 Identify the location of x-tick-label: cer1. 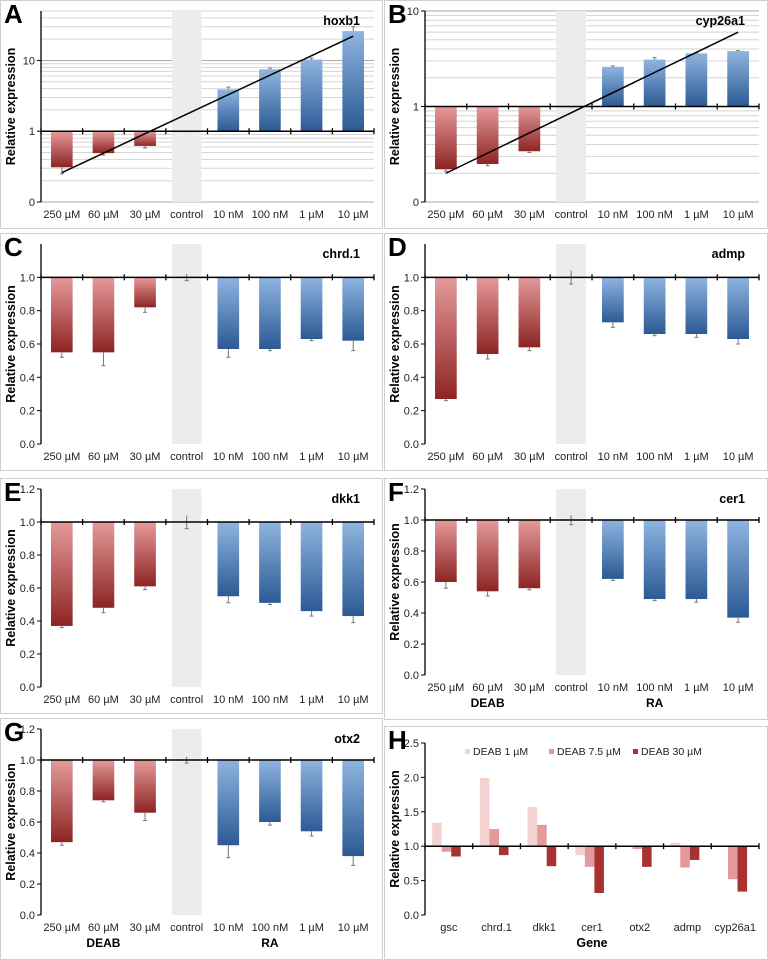
(591, 928).